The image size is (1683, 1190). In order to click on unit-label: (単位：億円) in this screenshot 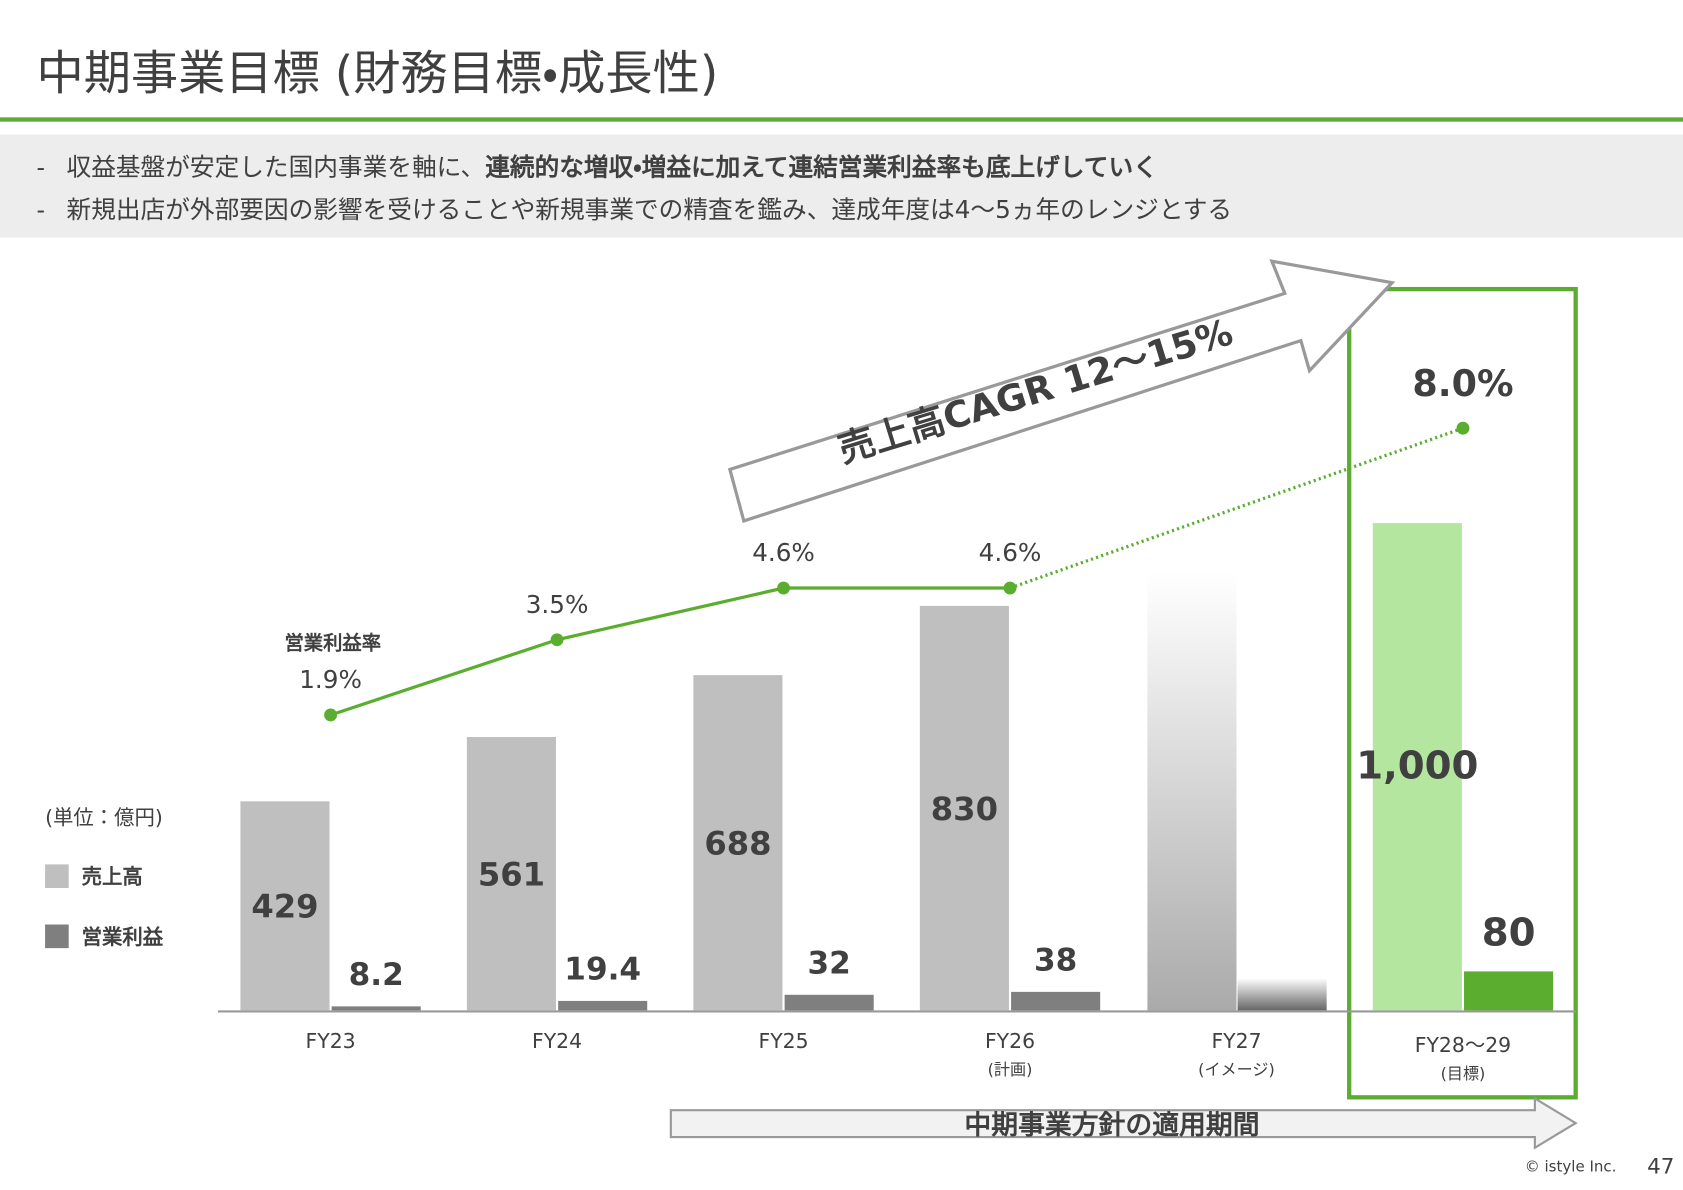, I will do `click(104, 818)`.